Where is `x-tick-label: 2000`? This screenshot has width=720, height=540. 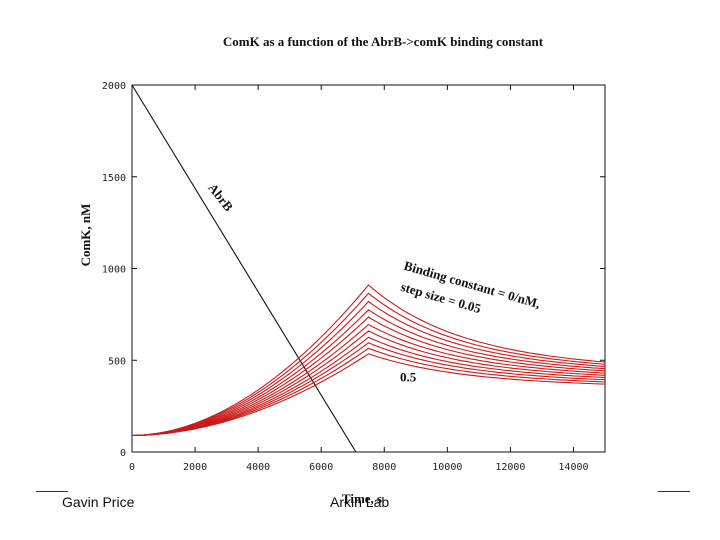 x-tick-label: 2000 is located at coordinates (195, 467).